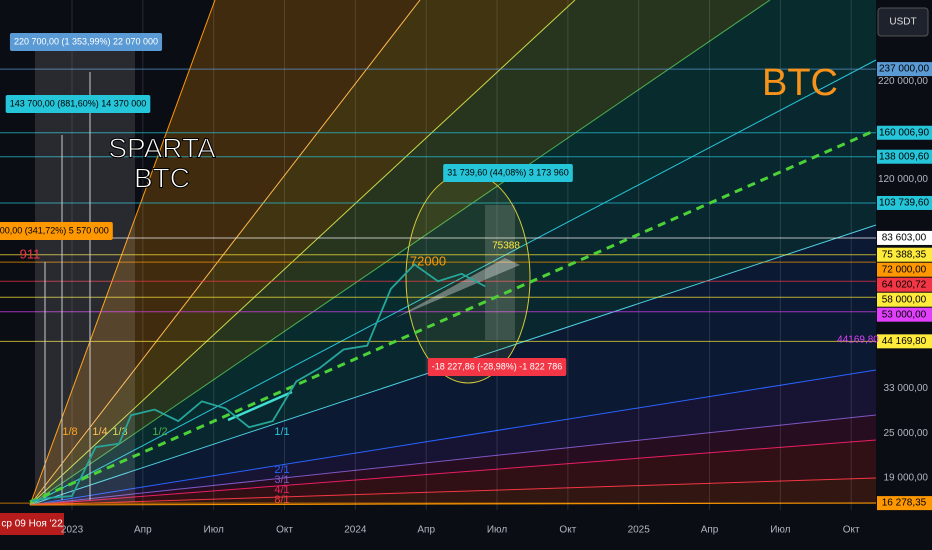 The image size is (932, 550). What do you see at coordinates (906, 478) in the screenshot?
I see `y-tick-label: 19 000,00` at bounding box center [906, 478].